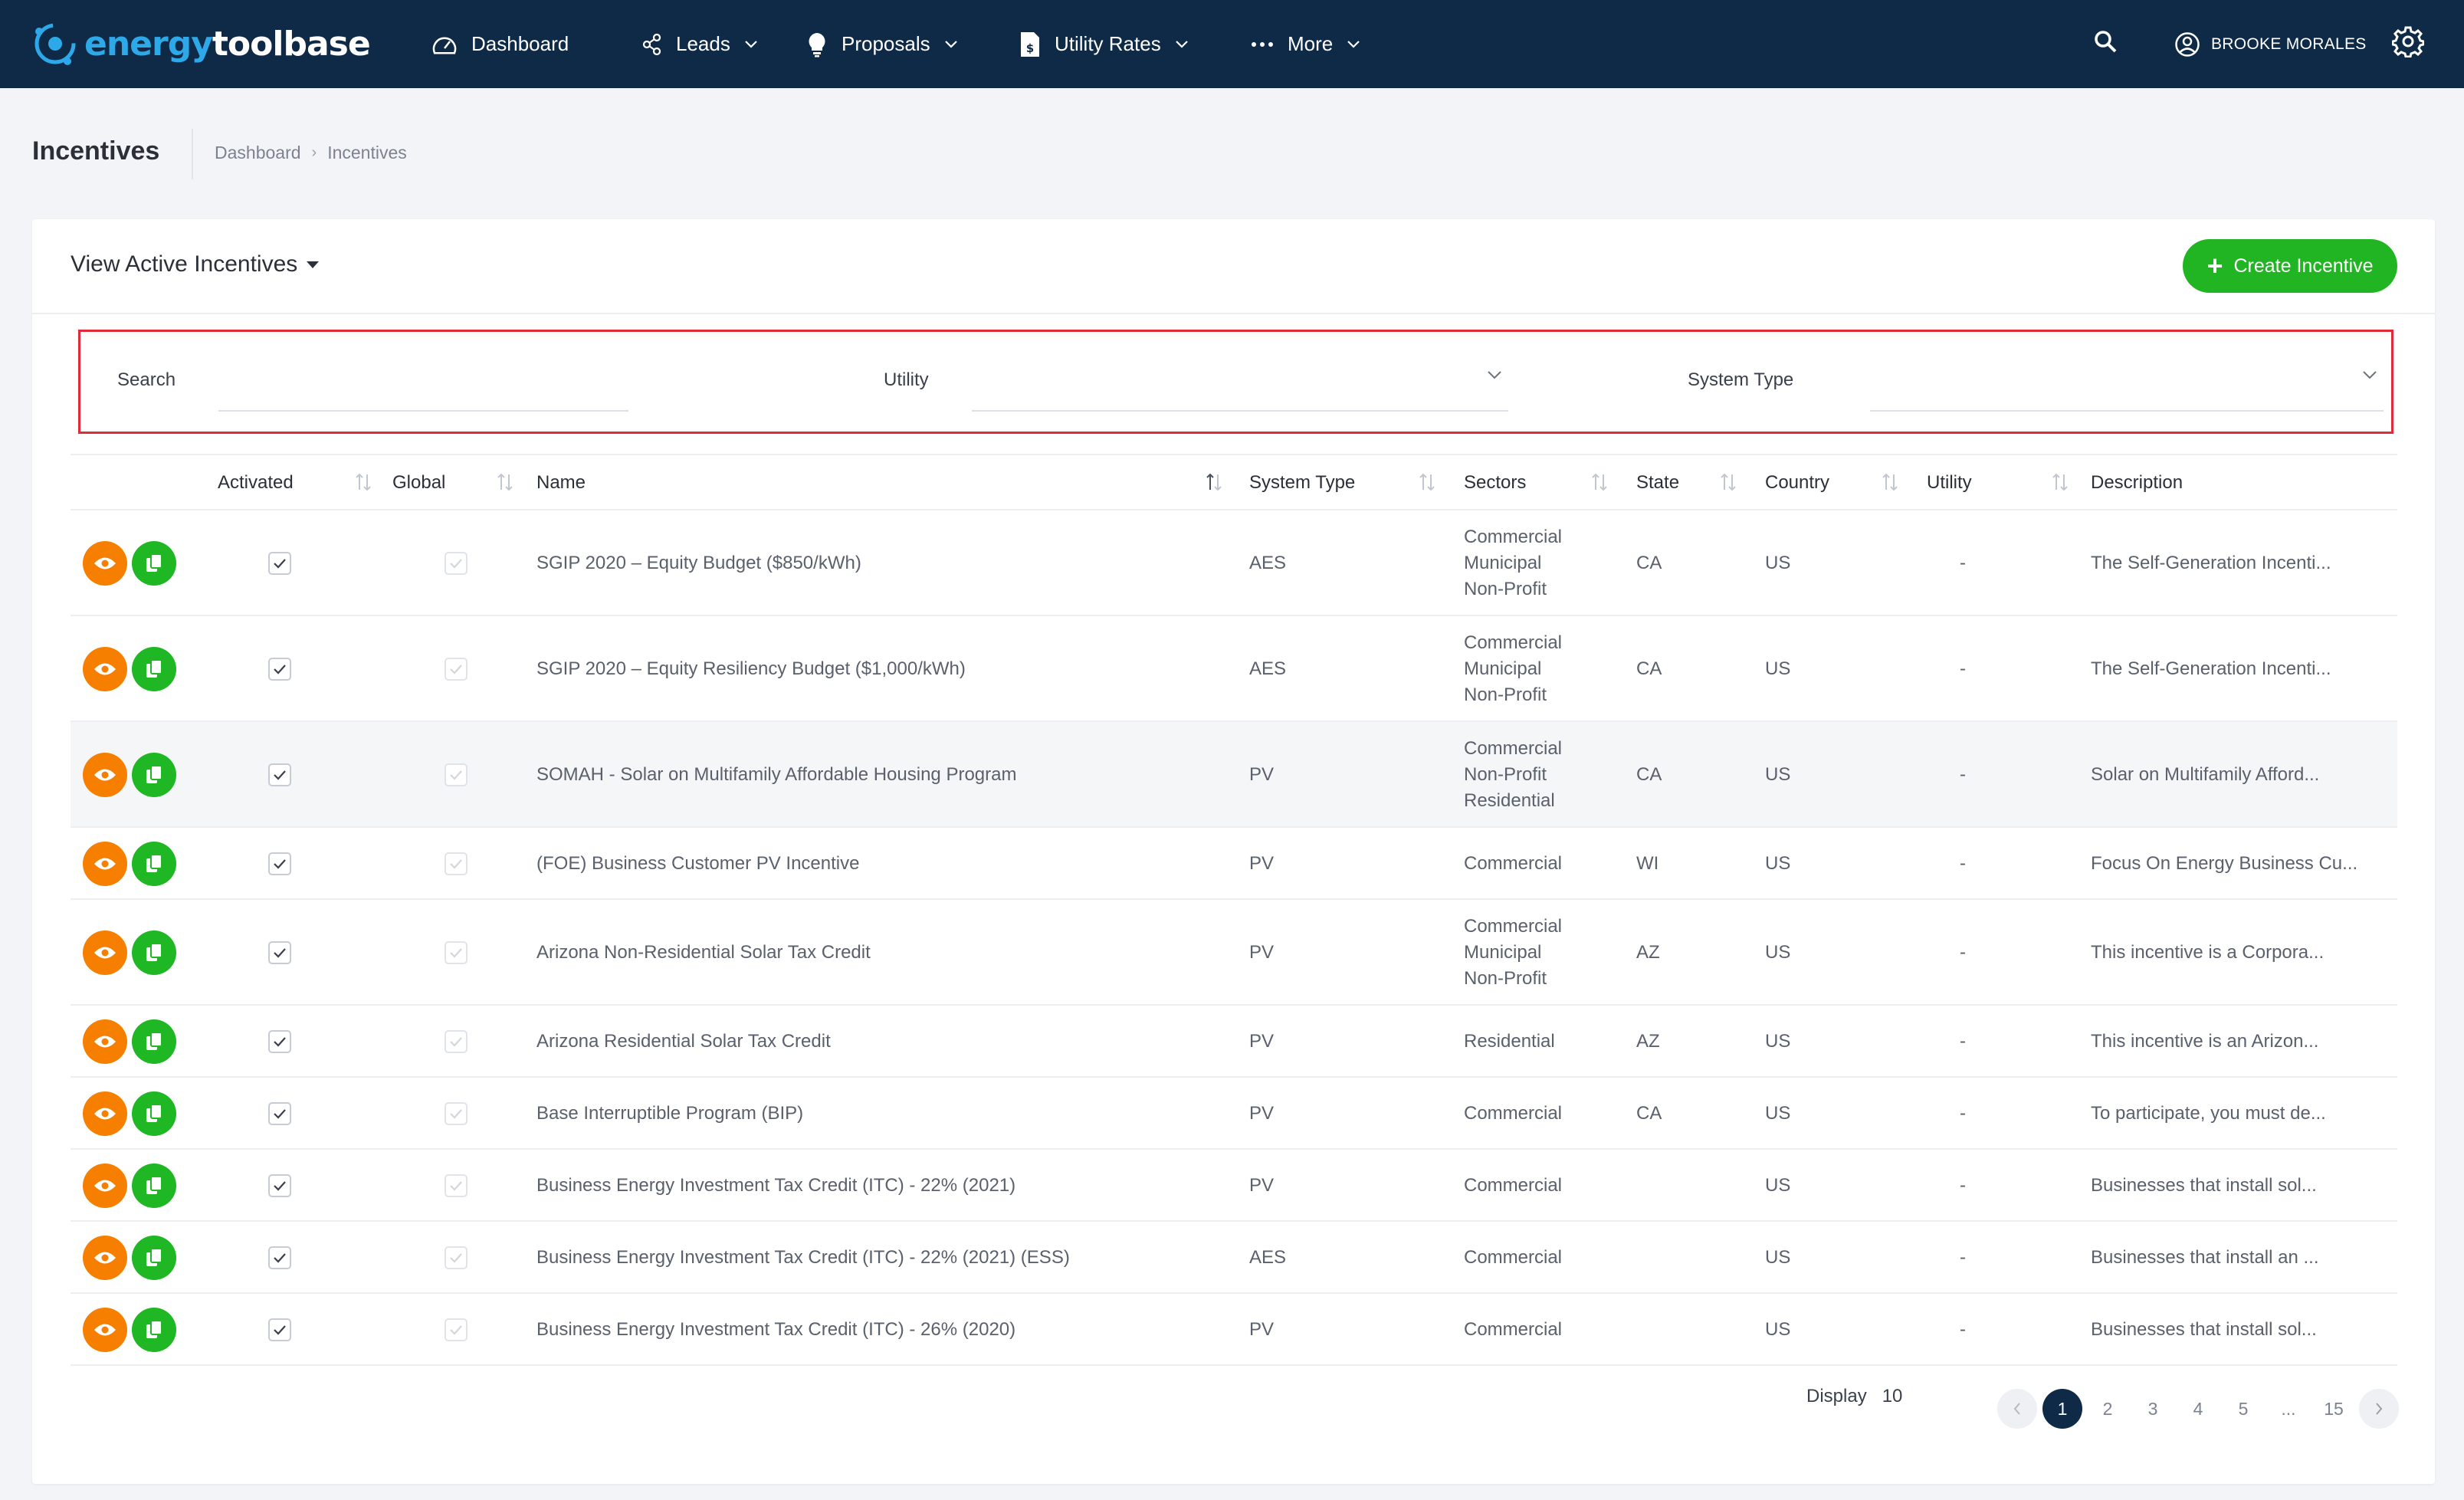 The height and width of the screenshot is (1500, 2464). Describe the element at coordinates (500, 44) in the screenshot. I see `nav-dashboard: Dashboard` at that location.